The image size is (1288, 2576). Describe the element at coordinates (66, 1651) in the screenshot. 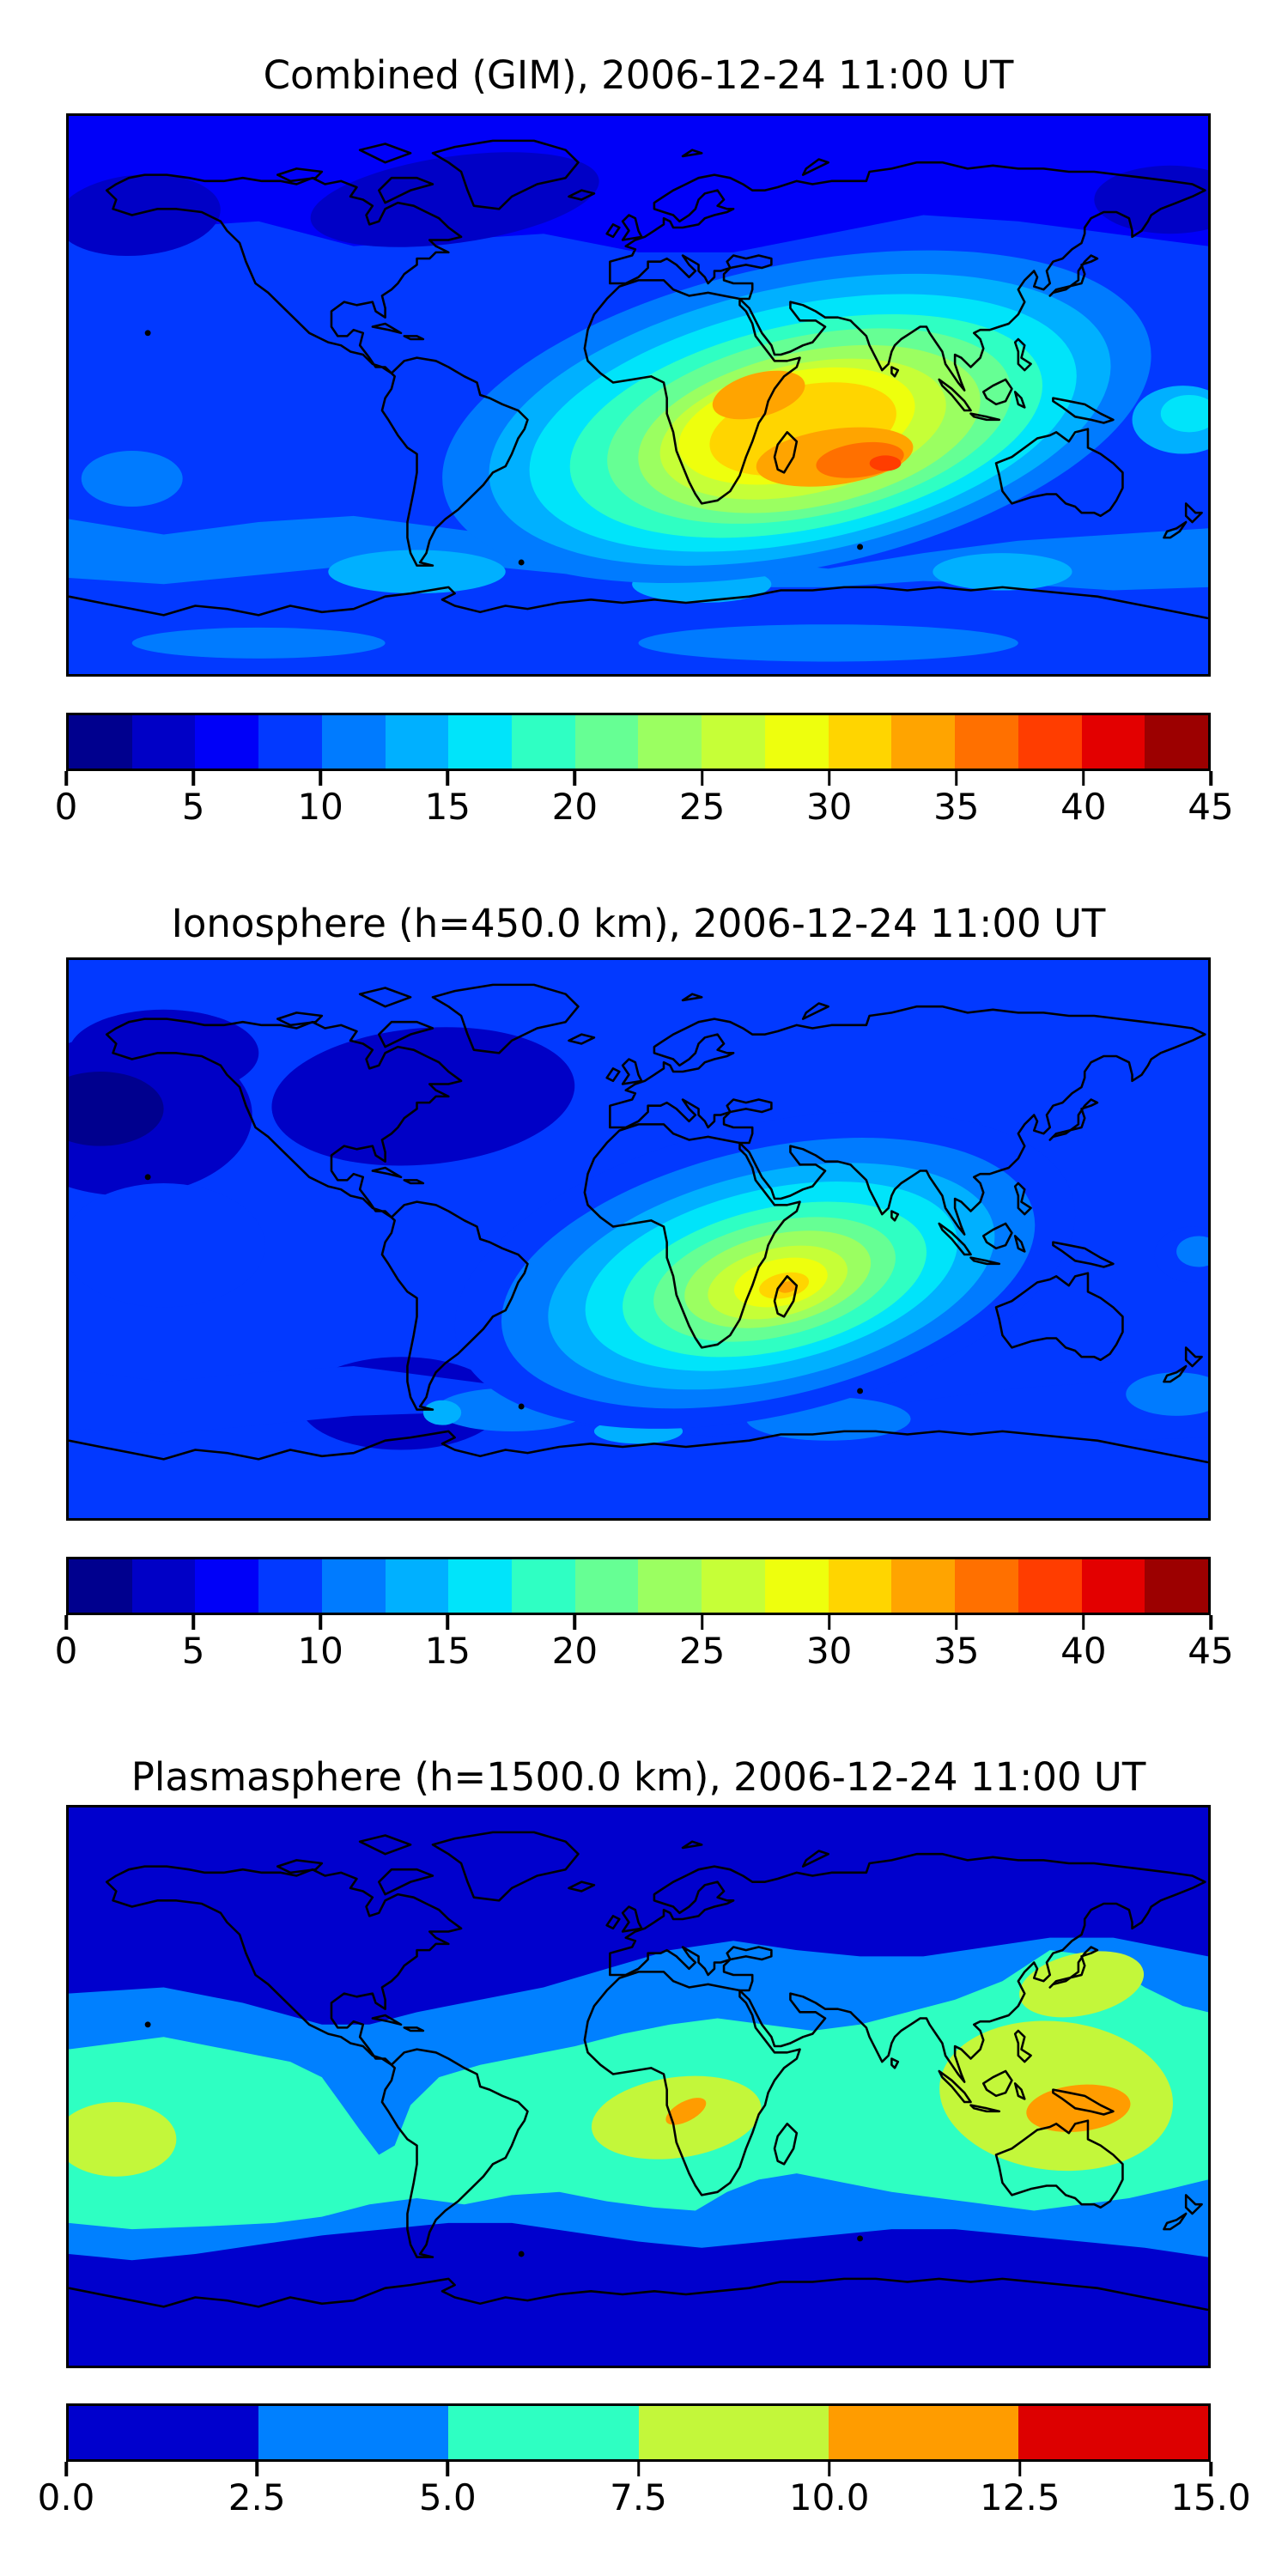

I see `colorbar-tick-label: 0` at that location.